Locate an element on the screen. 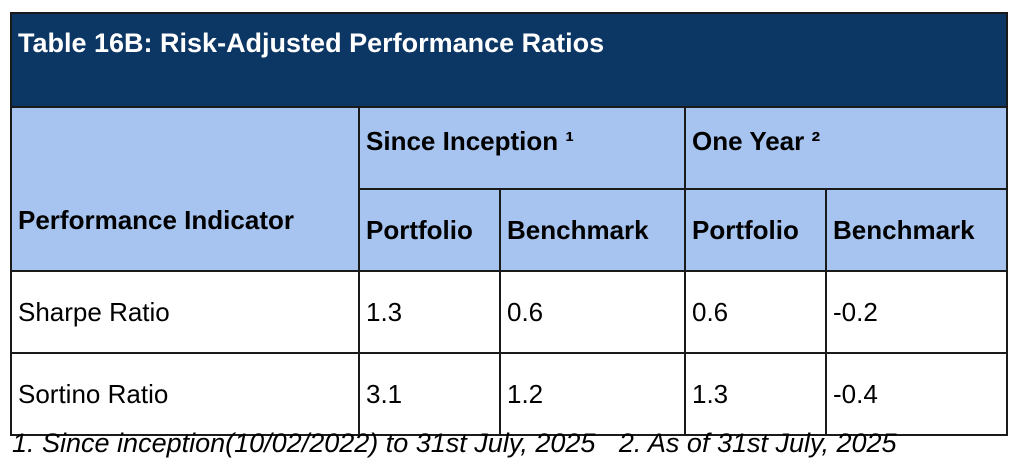 The image size is (1017, 475). cell-oy-benchmark: -0.4 is located at coordinates (916, 394).